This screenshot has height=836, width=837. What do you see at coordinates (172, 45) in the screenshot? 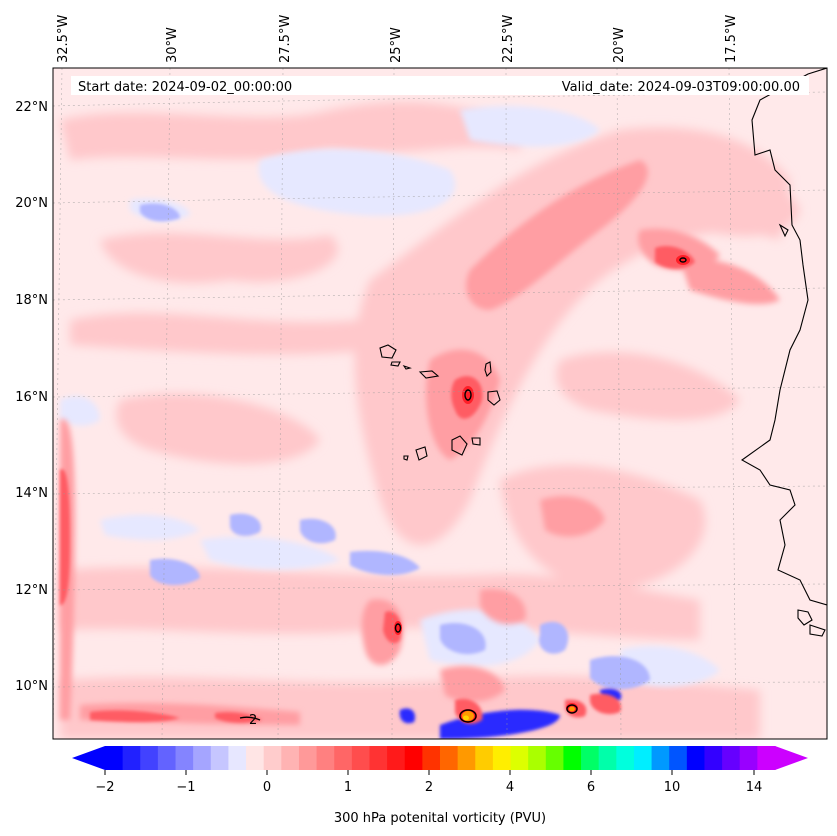
I see `lon-label-30w: 30°W` at bounding box center [172, 45].